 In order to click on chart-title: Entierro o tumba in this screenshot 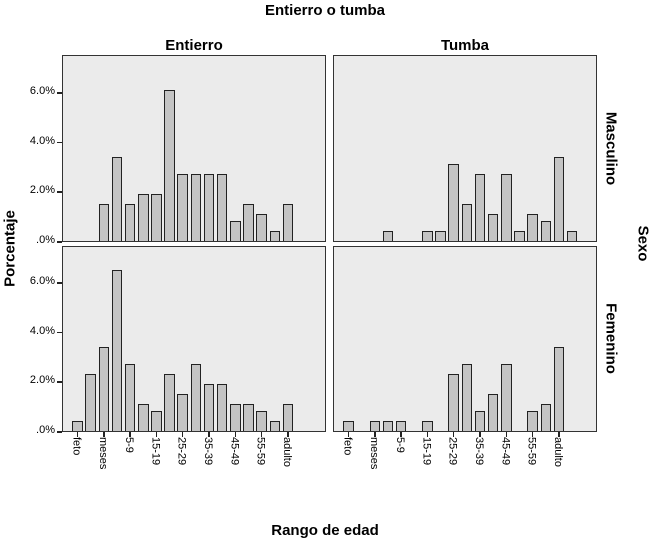, I will do `click(324, 10)`.